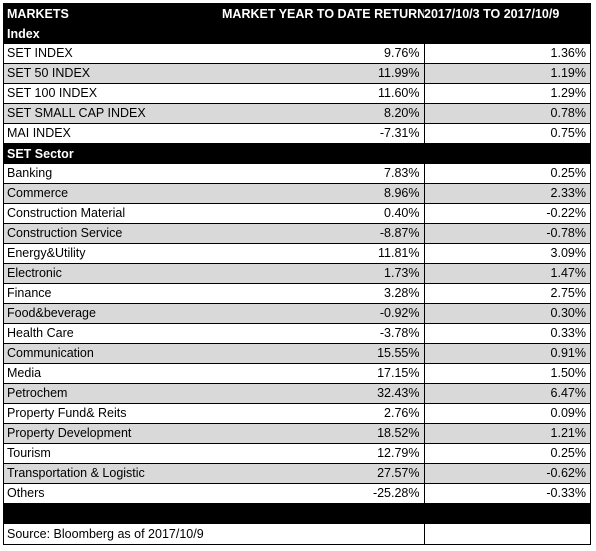  I want to click on row-week: -0.62%, so click(507, 473).